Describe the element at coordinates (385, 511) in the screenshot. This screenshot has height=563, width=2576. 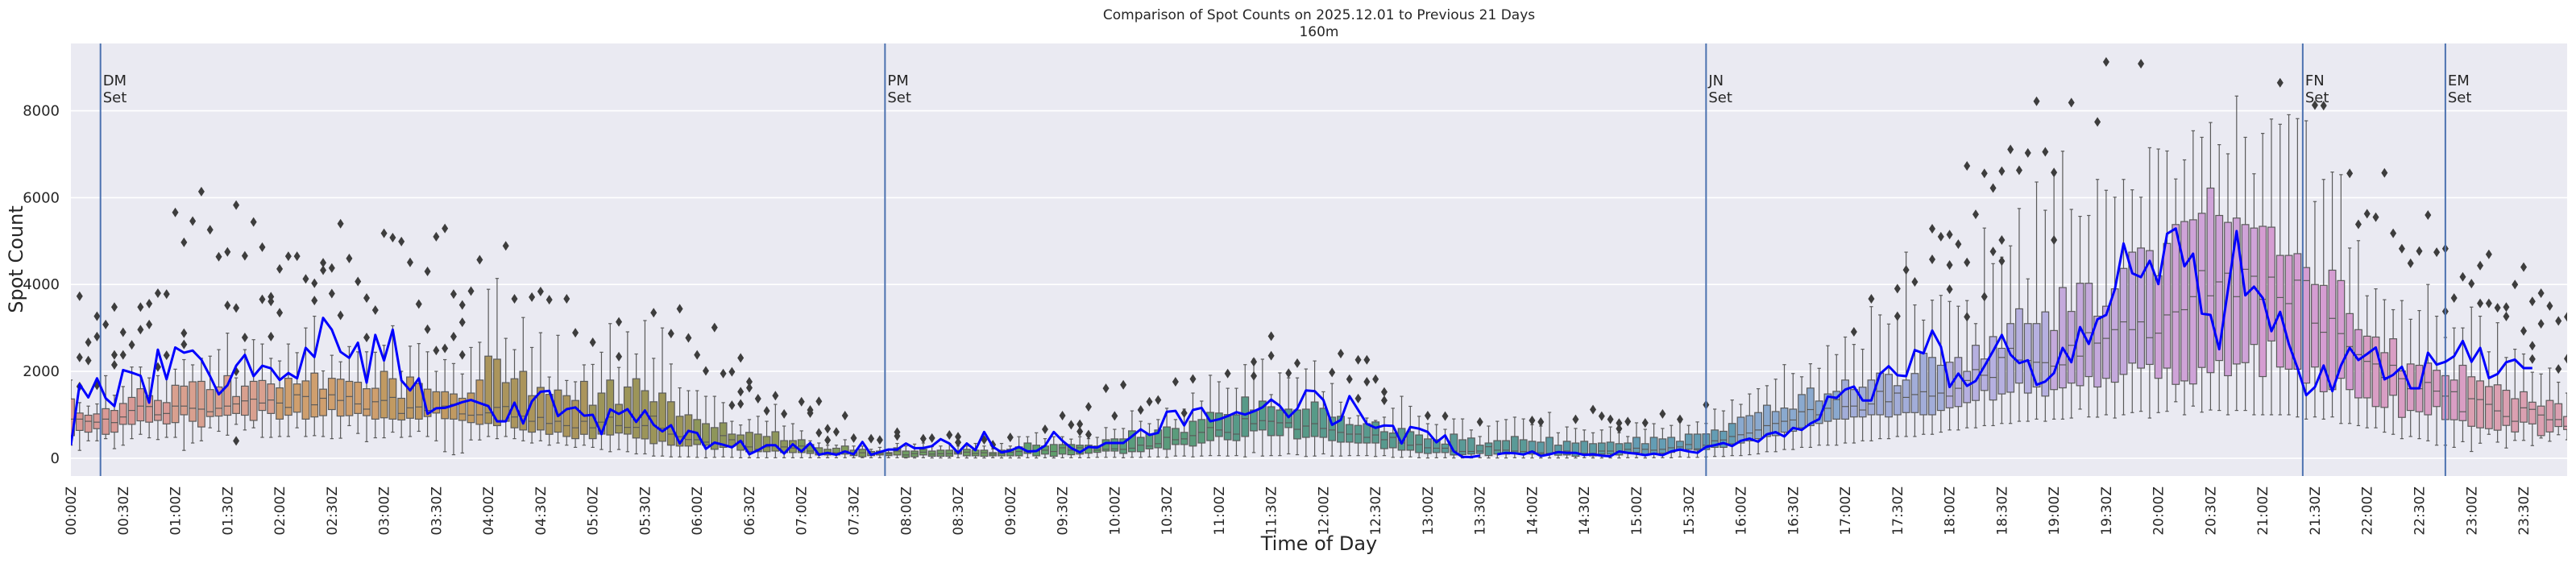
I see `x-tick-label: 03:00Z` at that location.